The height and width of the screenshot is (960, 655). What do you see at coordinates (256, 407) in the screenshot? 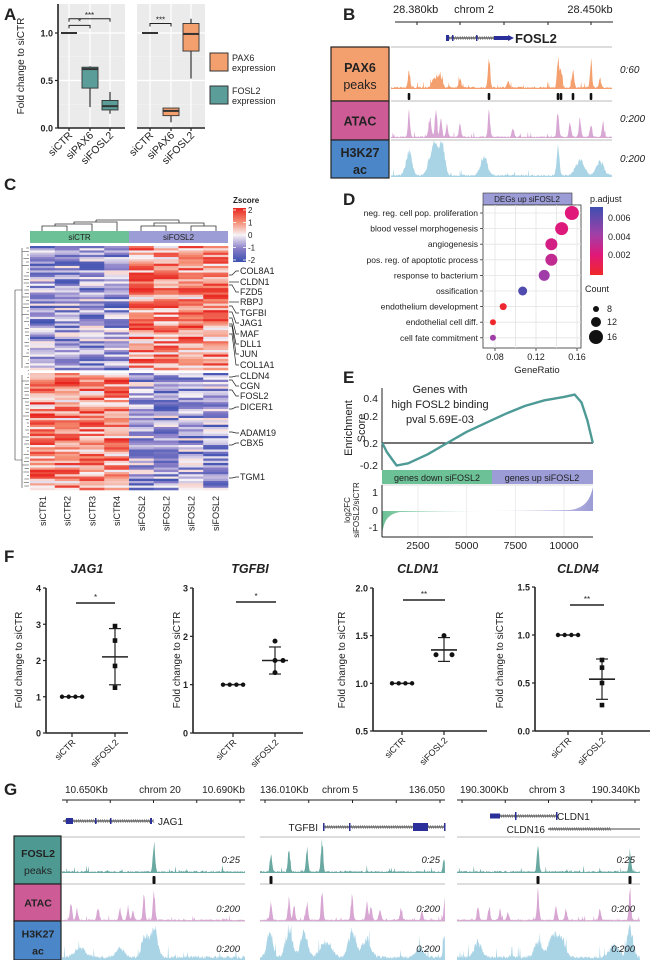
I see `gene-label: DICER1` at bounding box center [256, 407].